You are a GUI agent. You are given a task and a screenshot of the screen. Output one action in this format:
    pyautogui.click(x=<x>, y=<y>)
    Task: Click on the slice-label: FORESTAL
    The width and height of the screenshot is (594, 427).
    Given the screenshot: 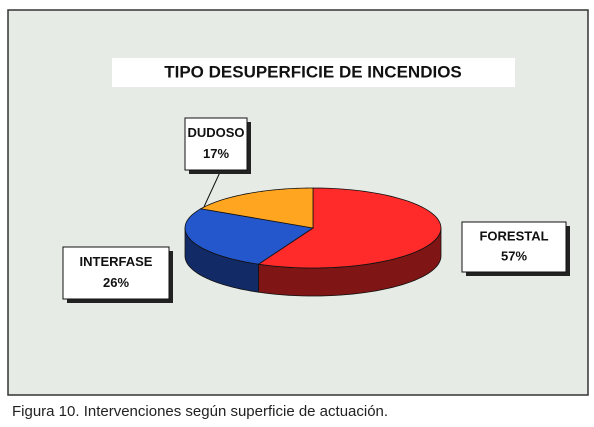 What is the action you would take?
    pyautogui.click(x=513, y=235)
    